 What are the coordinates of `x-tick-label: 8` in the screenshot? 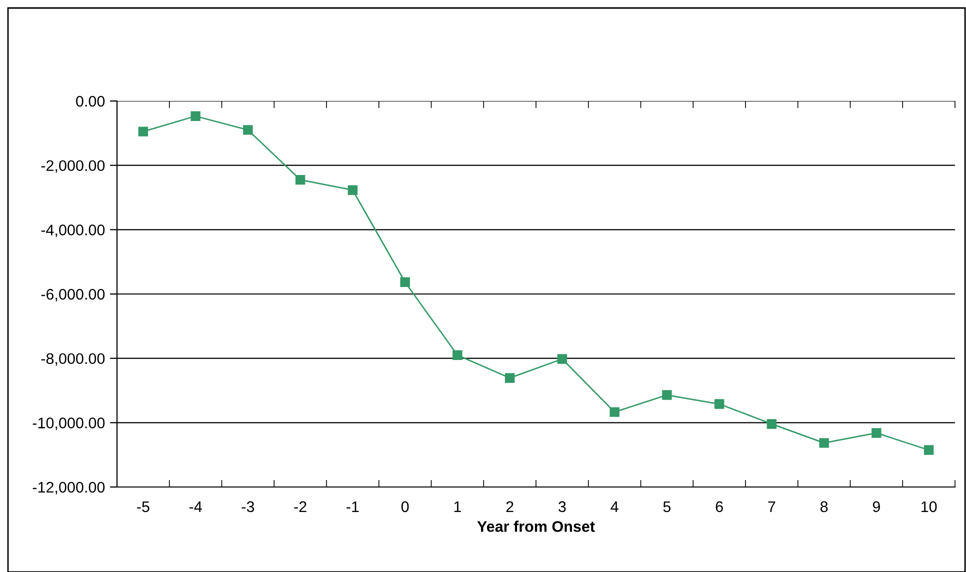 It's located at (824, 506).